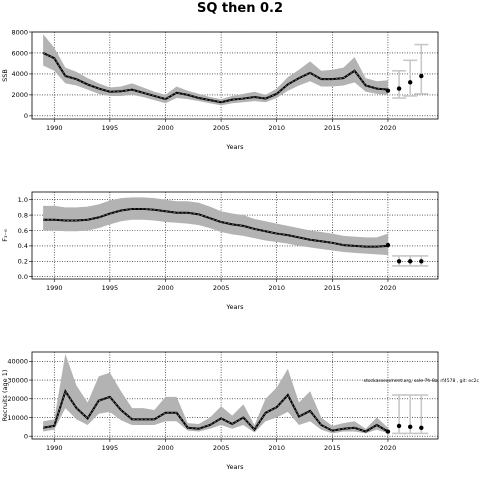  I want to click on rec-x-axis-label: Years, so click(234, 467).